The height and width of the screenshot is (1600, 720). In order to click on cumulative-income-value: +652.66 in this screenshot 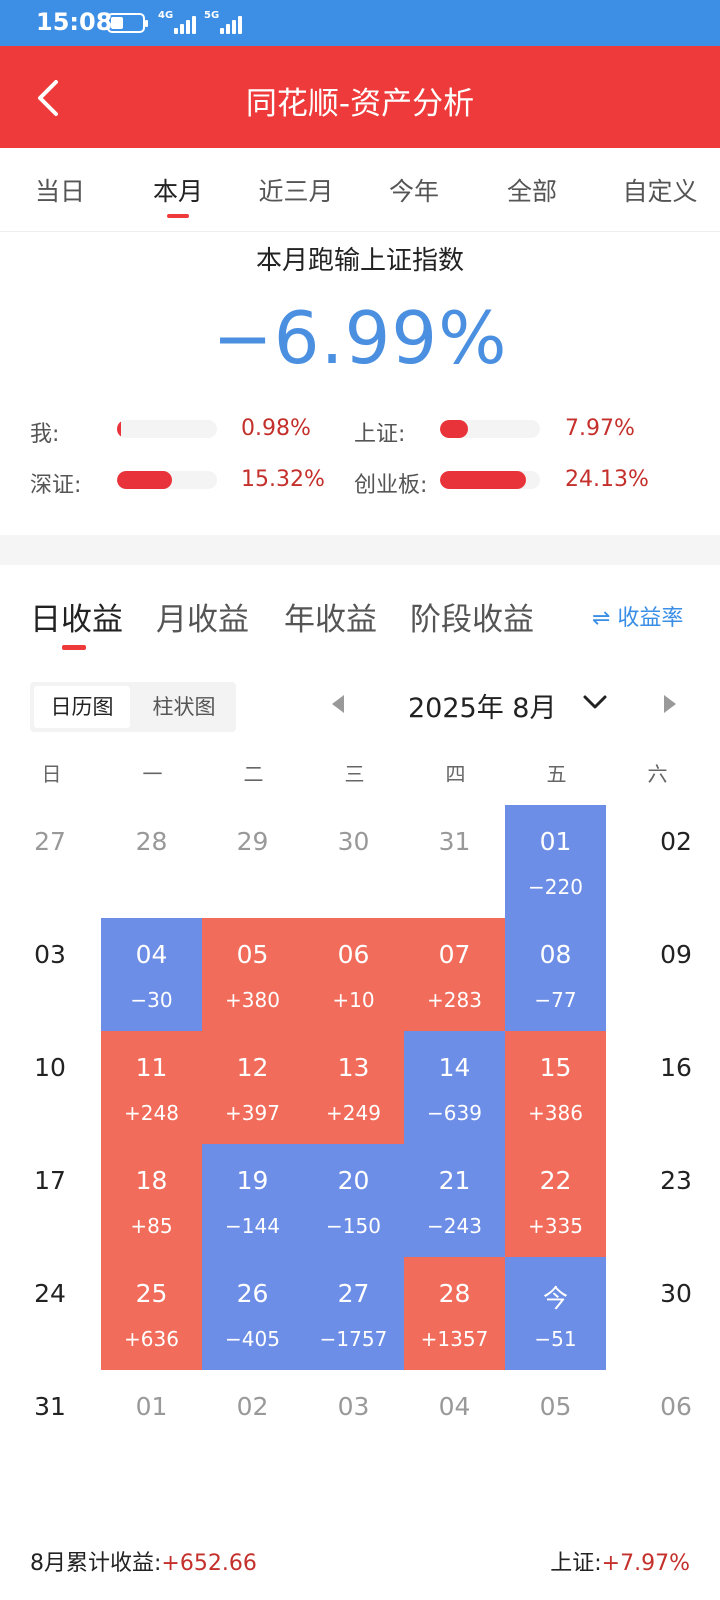, I will do `click(209, 1563)`.